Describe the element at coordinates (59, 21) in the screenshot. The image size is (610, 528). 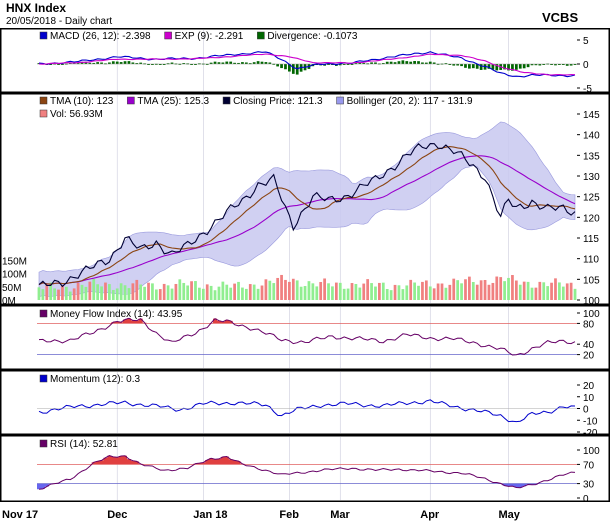
I see `chart-subtitle: 20/05/2018 - Daily chart` at that location.